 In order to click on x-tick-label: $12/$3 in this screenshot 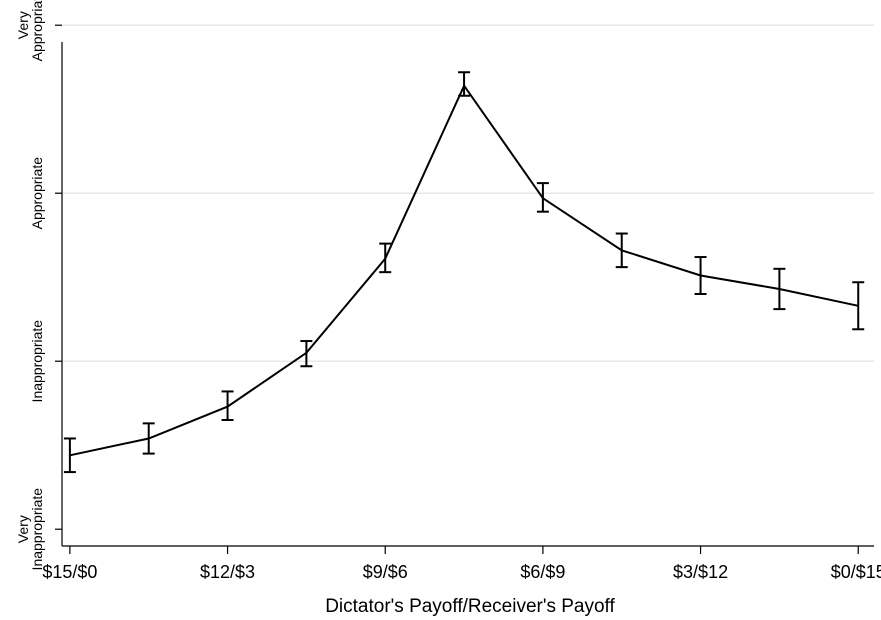, I will do `click(227, 572)`.